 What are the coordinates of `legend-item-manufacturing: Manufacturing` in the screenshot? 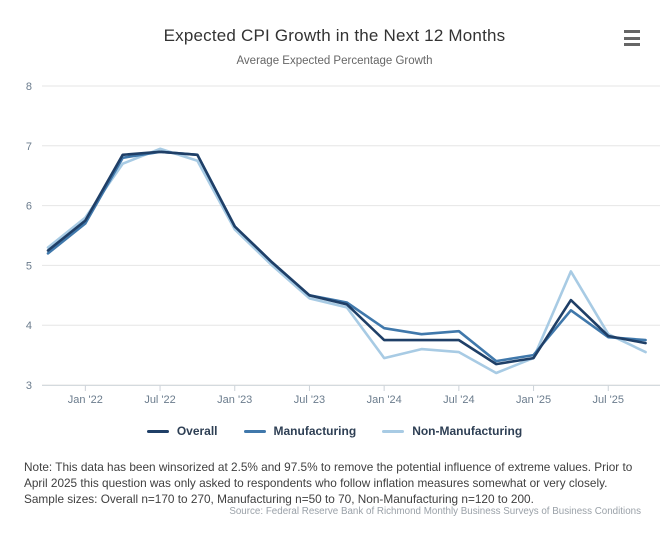 It's located at (300, 431).